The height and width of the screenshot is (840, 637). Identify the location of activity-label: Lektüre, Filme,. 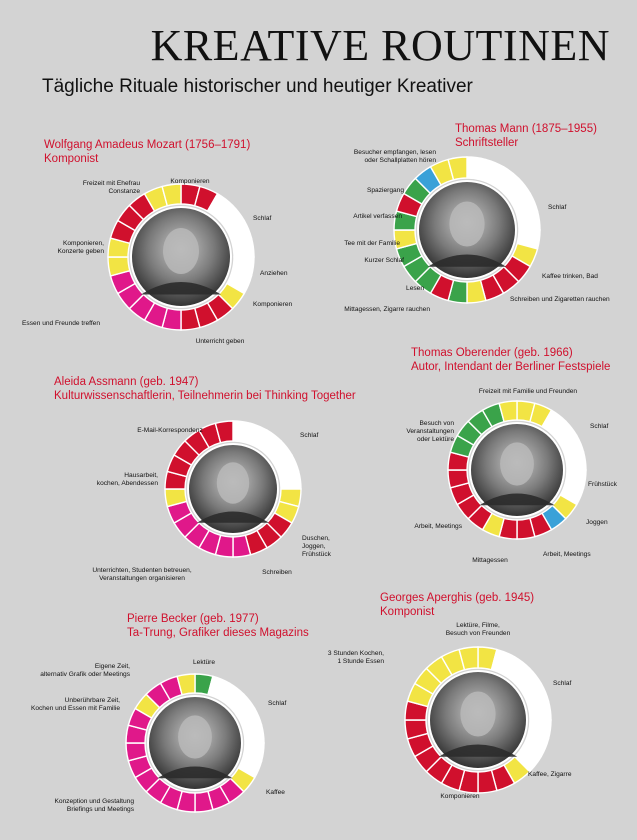
(478, 625).